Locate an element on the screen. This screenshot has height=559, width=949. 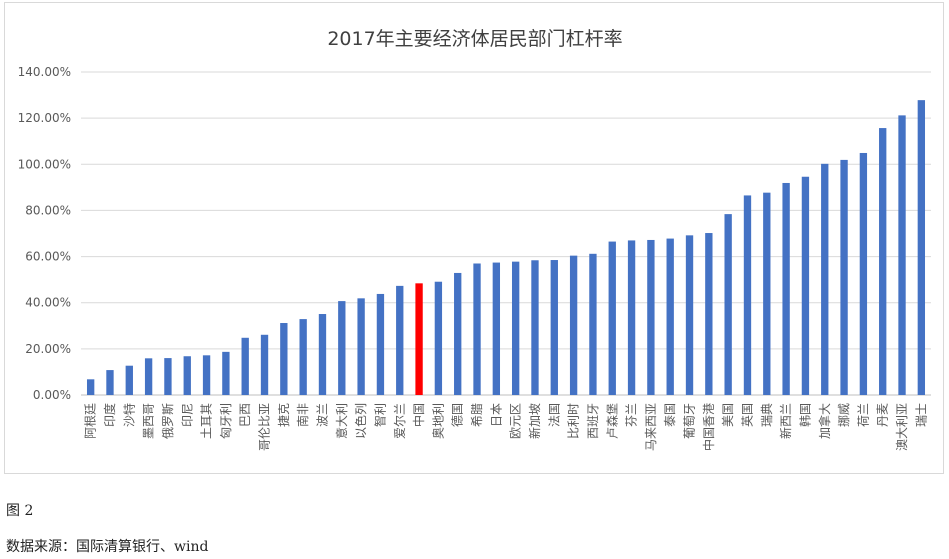
x-category-label: 新西兰 is located at coordinates (785, 421).